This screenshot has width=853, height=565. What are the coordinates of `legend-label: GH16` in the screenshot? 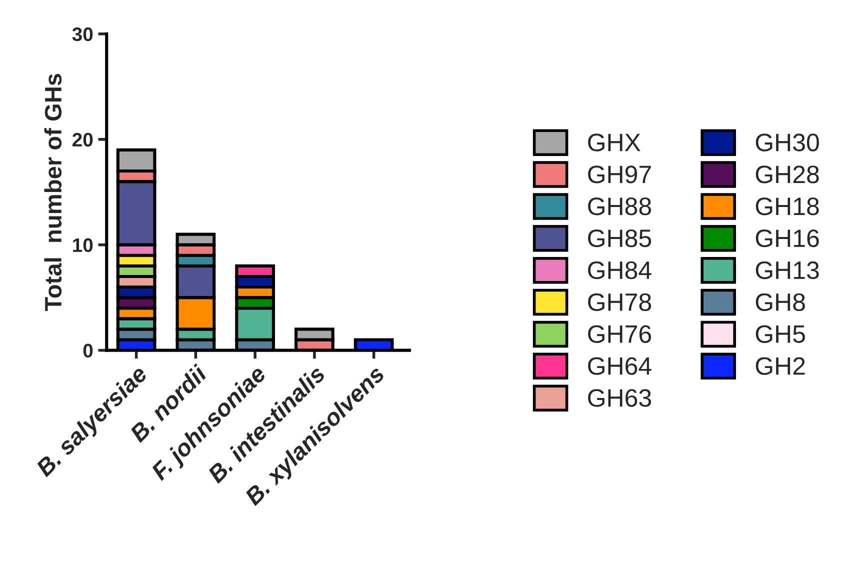 It's located at (787, 238).